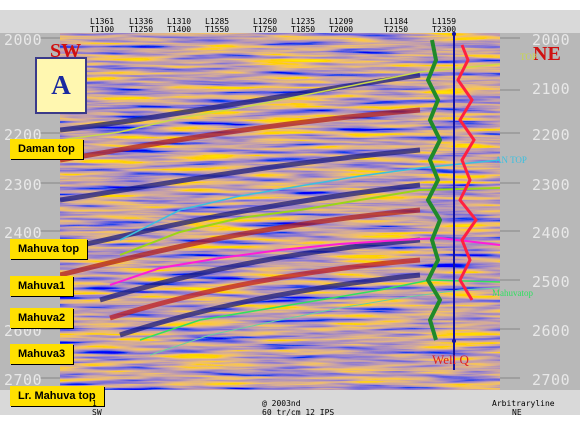 Image resolution: width=580 pixels, height=421 pixels. Describe the element at coordinates (547, 54) in the screenshot. I see `direction-ne: NE` at that location.